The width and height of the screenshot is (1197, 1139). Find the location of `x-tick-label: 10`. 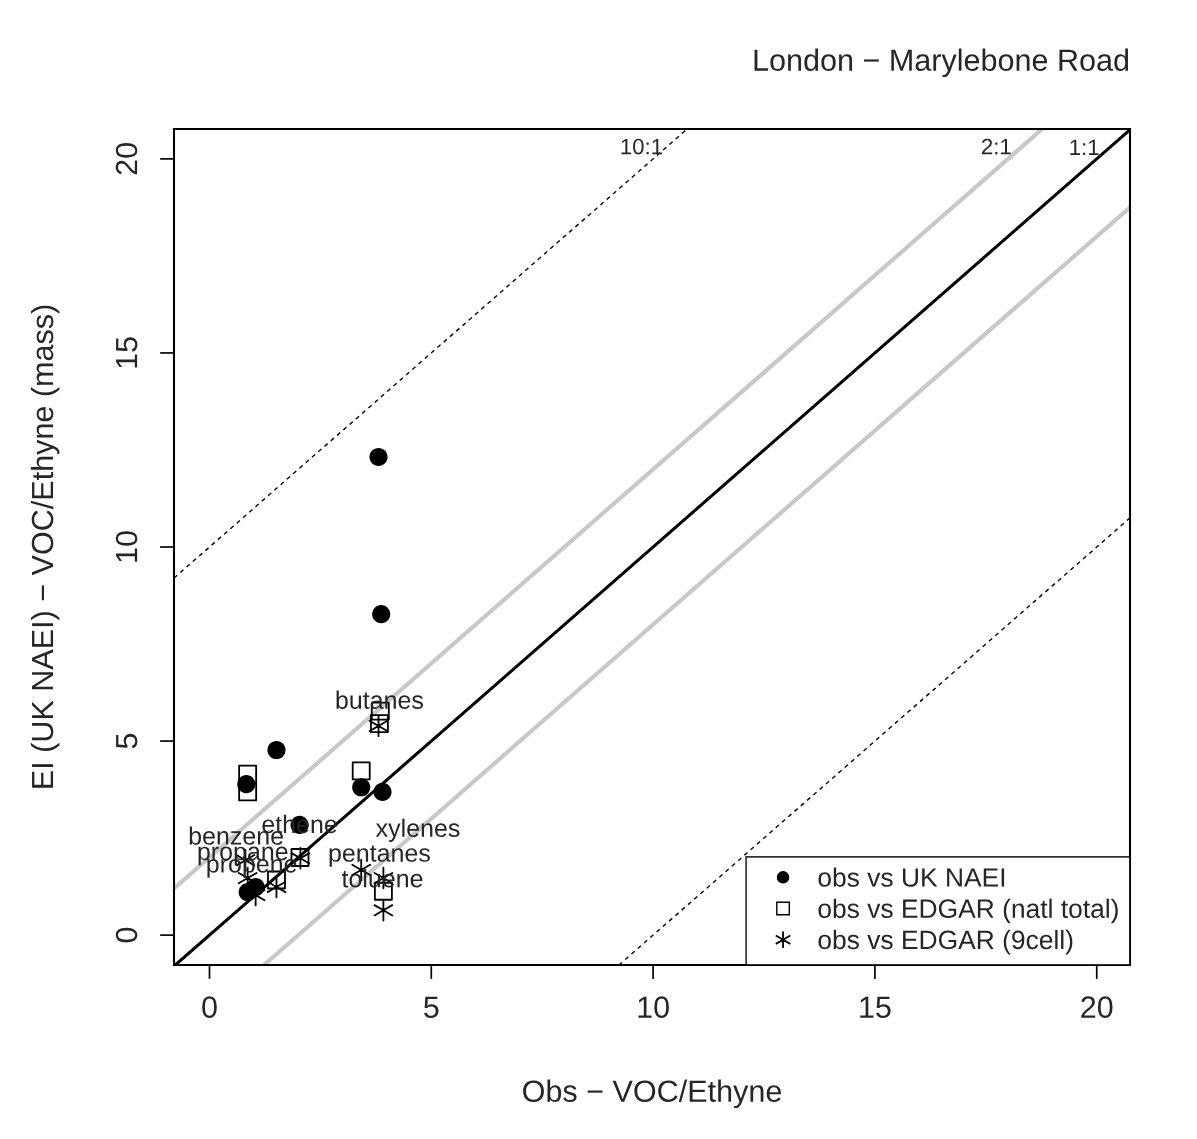

x-tick-label: 10 is located at coordinates (653, 1007).